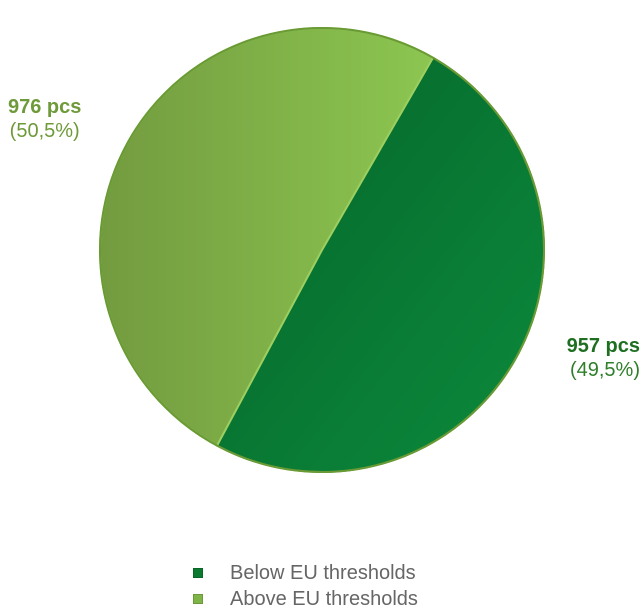  What do you see at coordinates (198, 599) in the screenshot?
I see `legend-swatch-above` at bounding box center [198, 599].